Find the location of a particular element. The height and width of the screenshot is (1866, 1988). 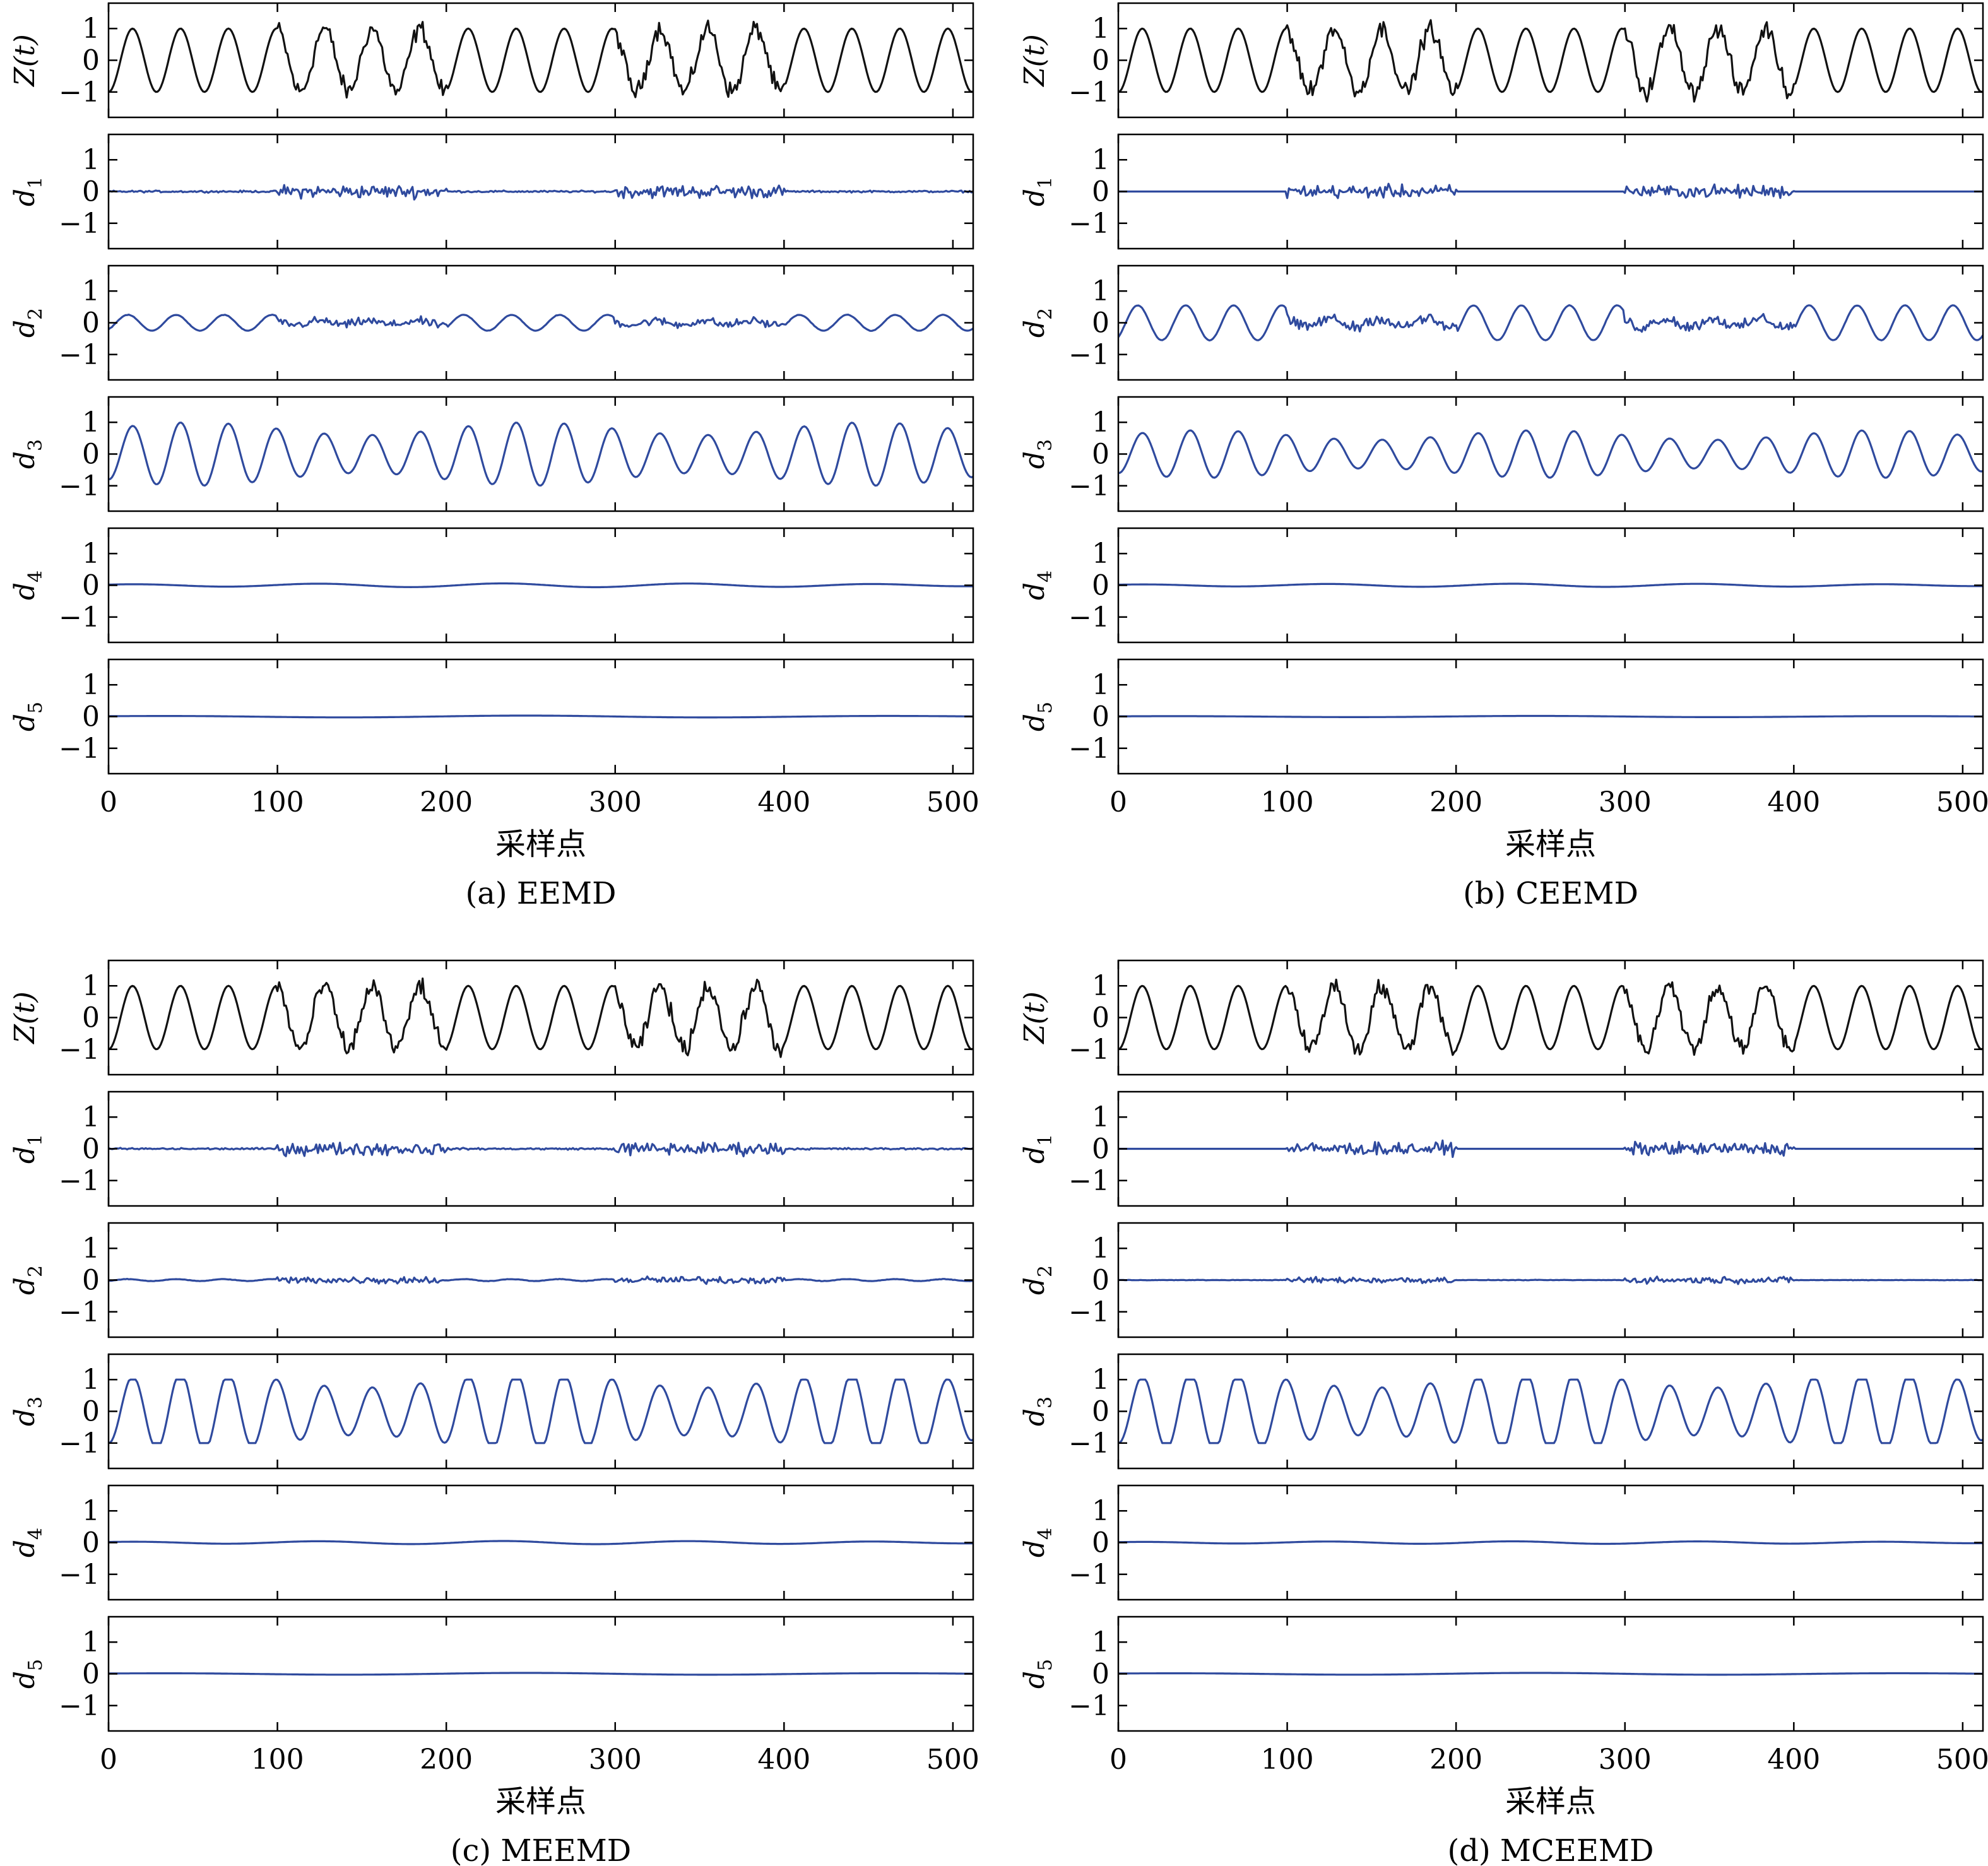

subfigure-caption: (b) CEEMD is located at coordinates (1550, 893).